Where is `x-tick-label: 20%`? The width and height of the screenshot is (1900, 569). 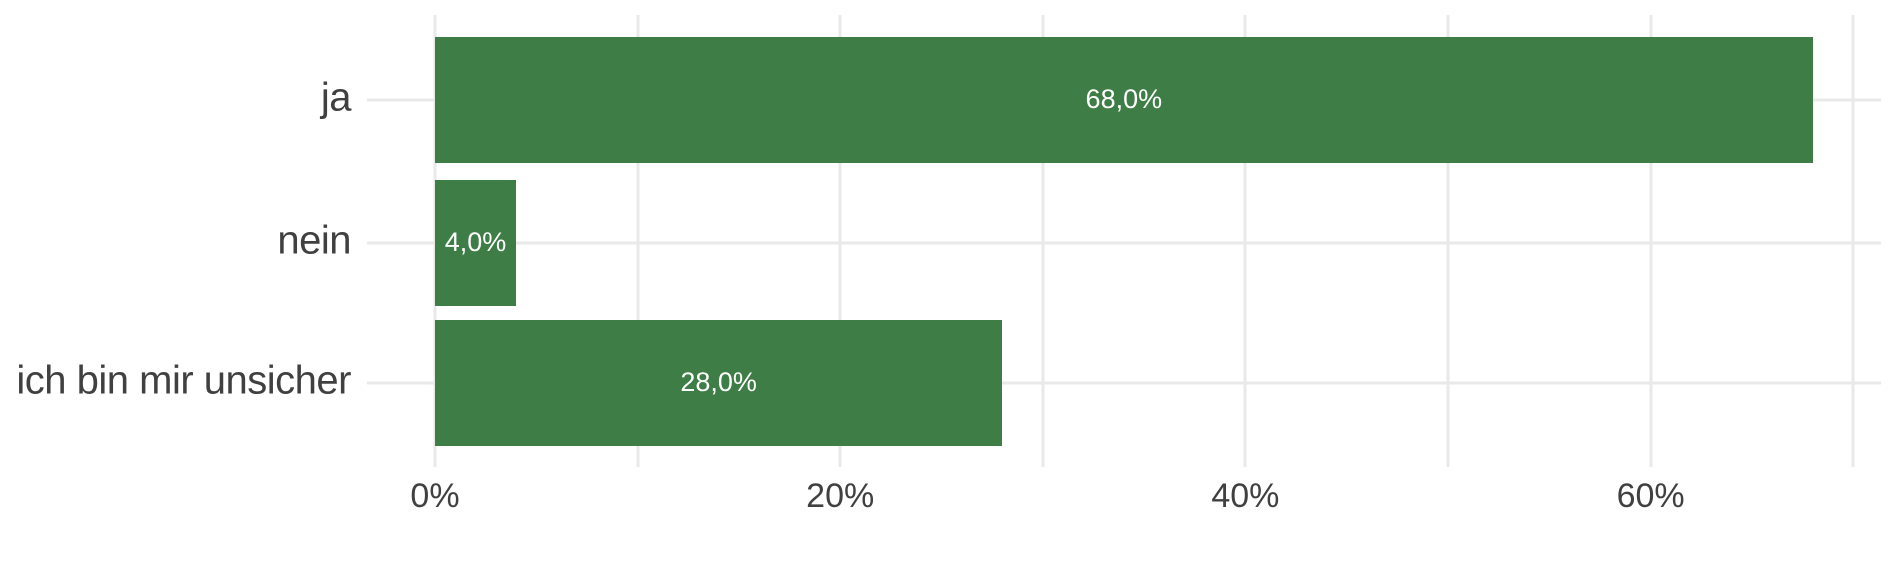 x-tick-label: 20% is located at coordinates (840, 496).